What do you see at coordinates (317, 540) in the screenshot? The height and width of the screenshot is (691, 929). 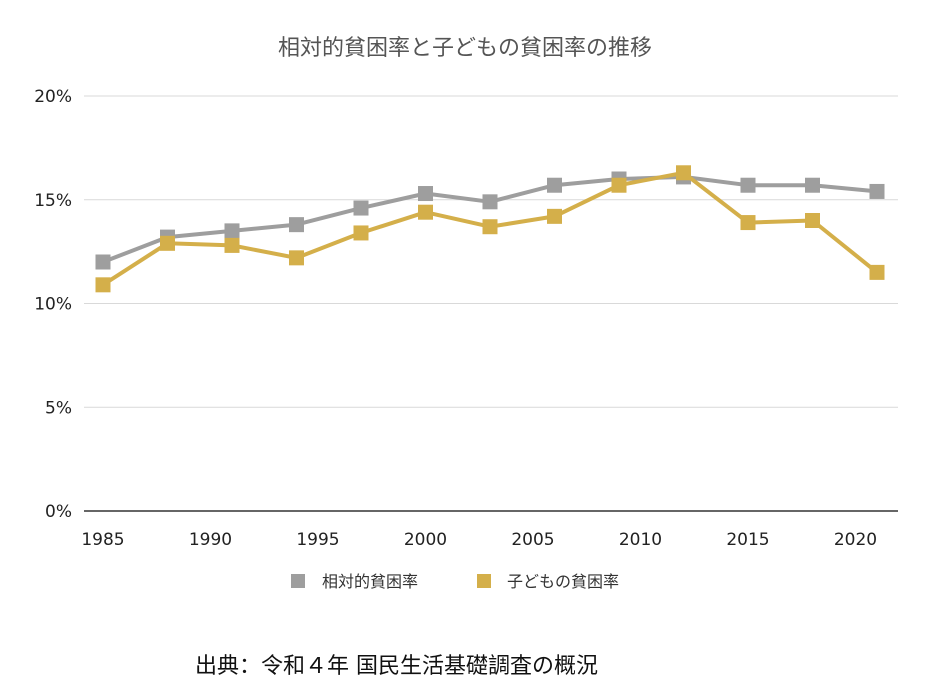 I see `x-tick-label: 1995` at bounding box center [317, 540].